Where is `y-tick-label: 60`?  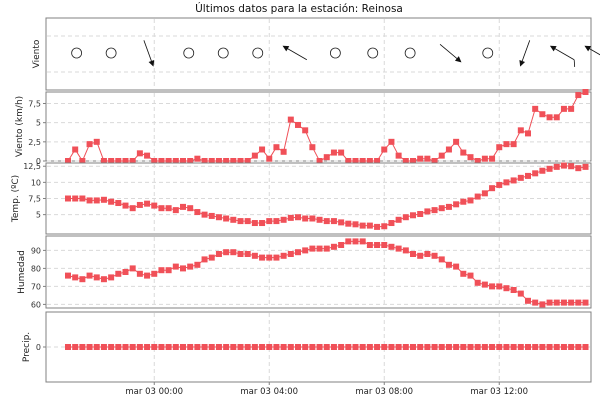
y-tick-label: 60 is located at coordinates (36, 304).